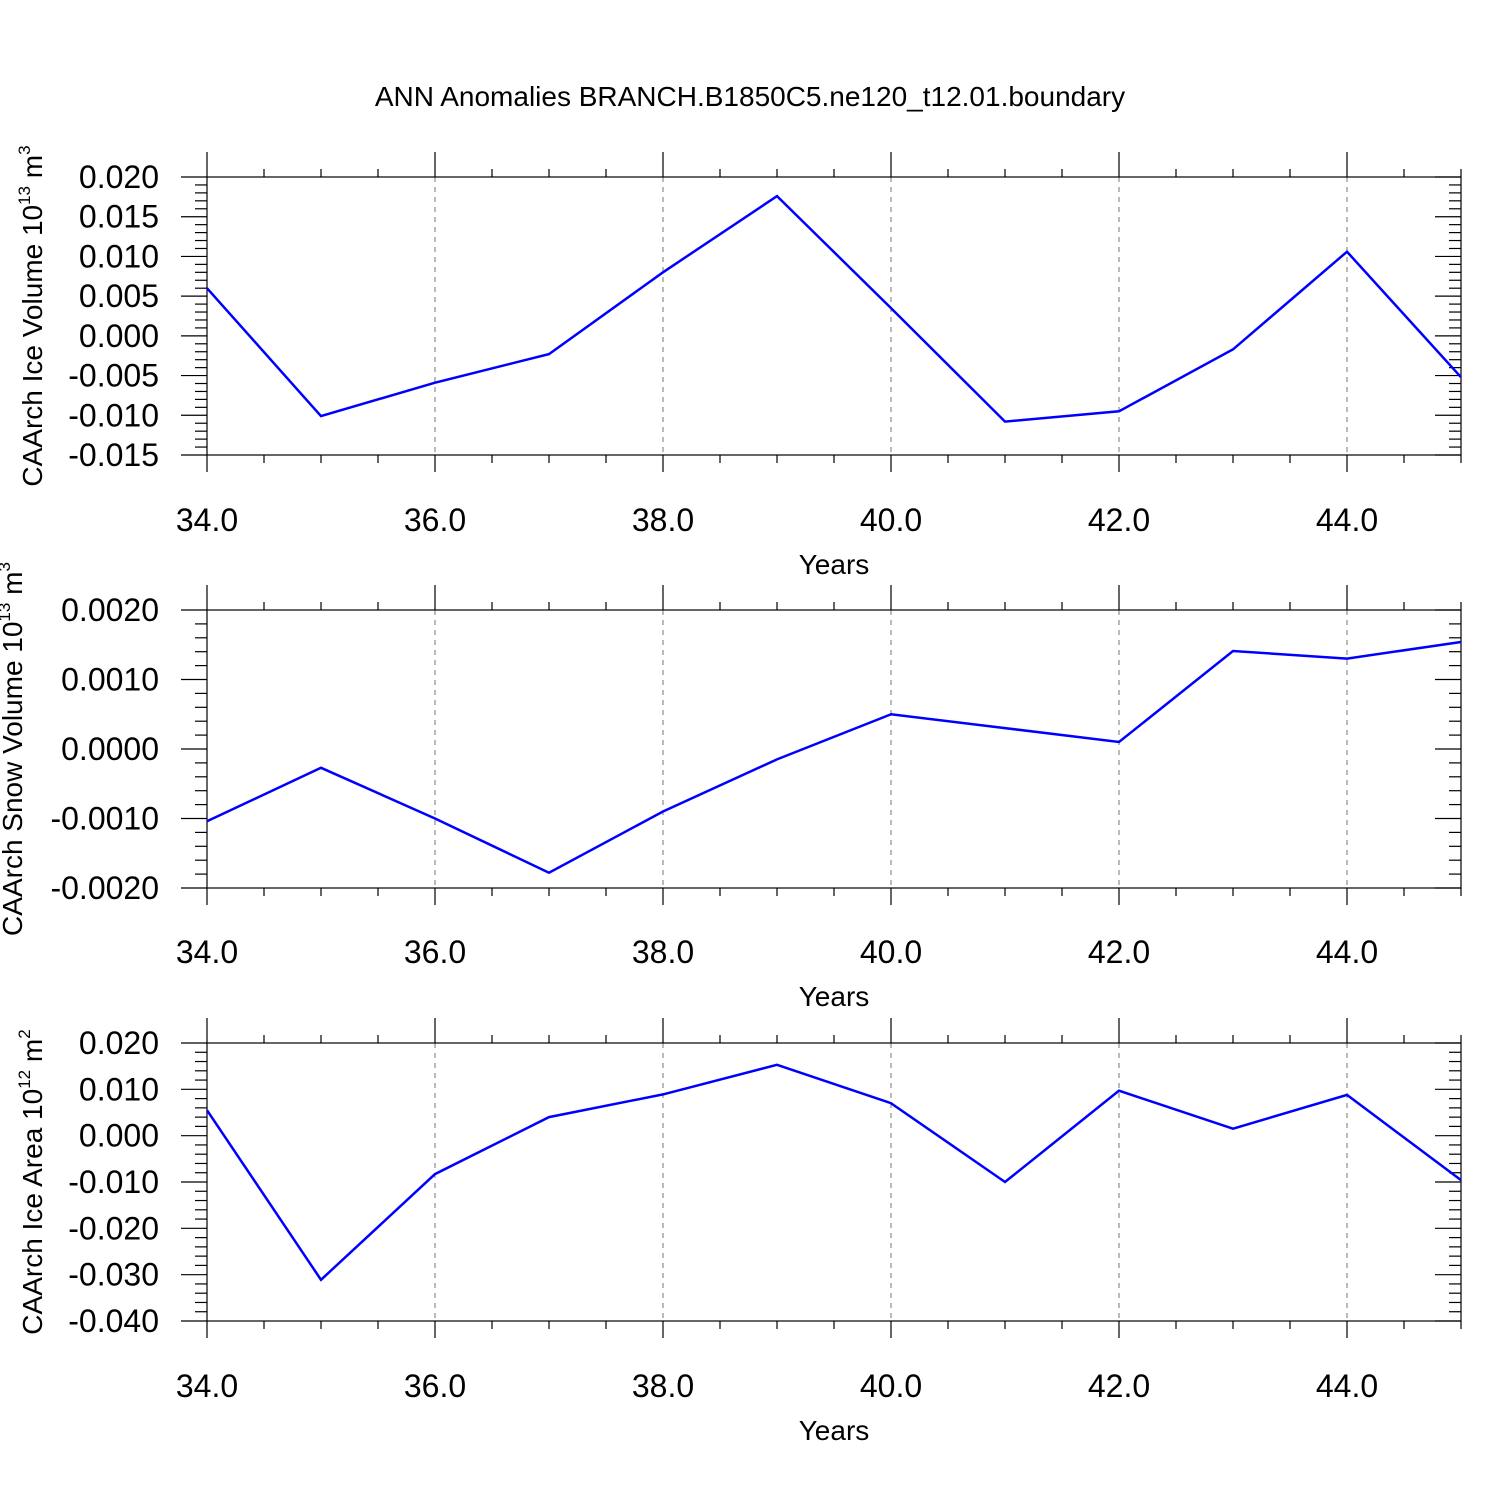 The height and width of the screenshot is (1500, 1500). Describe the element at coordinates (14, 779) in the screenshot. I see `y-axis-label-part: CAArch Snow Volume 10` at that location.